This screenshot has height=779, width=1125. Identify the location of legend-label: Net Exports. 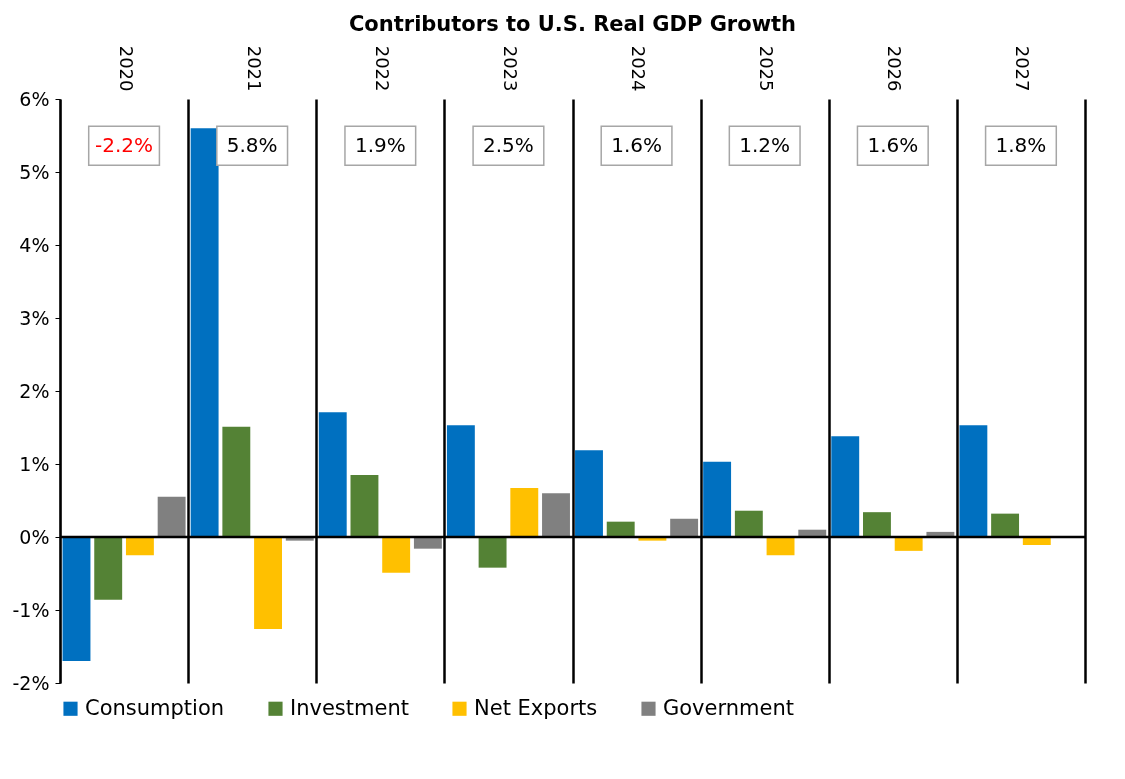
(536, 707).